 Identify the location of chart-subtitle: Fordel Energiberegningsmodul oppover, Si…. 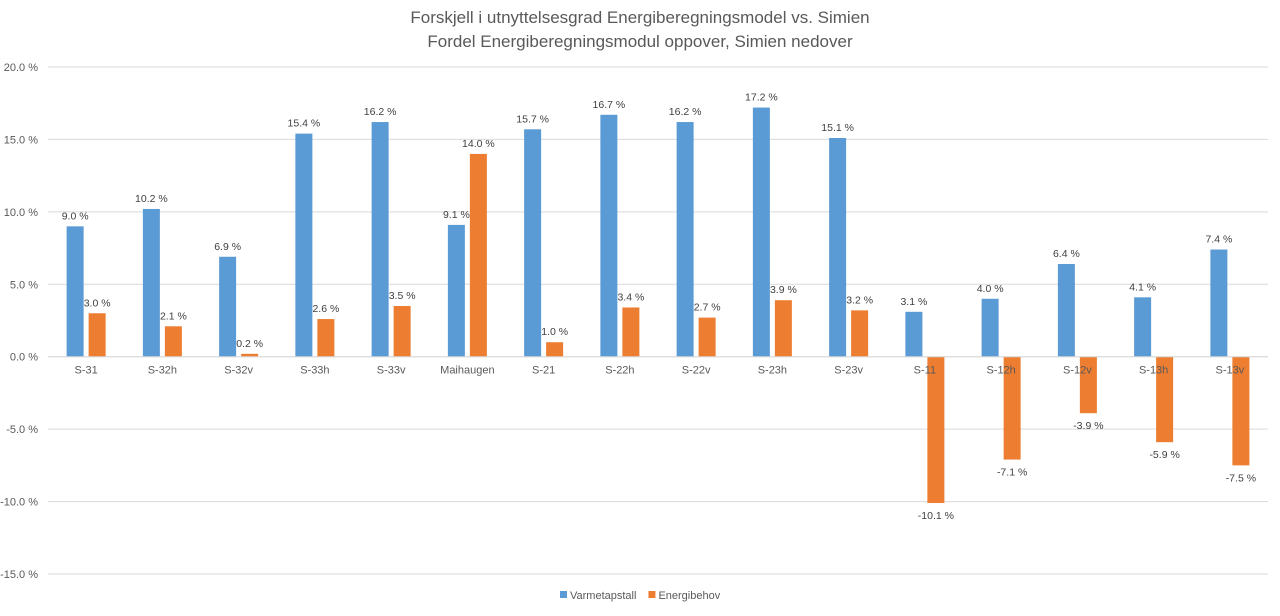
(640, 41).